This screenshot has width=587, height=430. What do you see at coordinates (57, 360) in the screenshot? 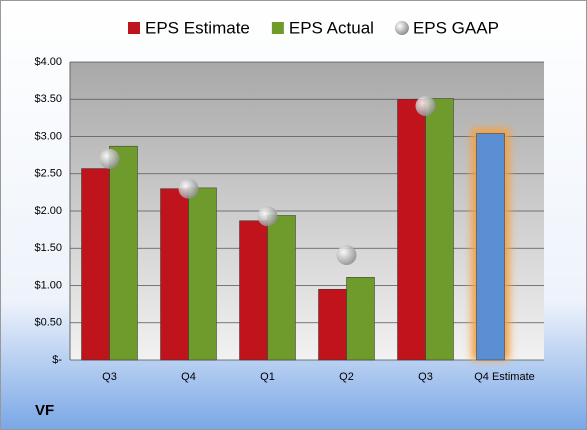
I see `y-tick-label: $-` at bounding box center [57, 360].